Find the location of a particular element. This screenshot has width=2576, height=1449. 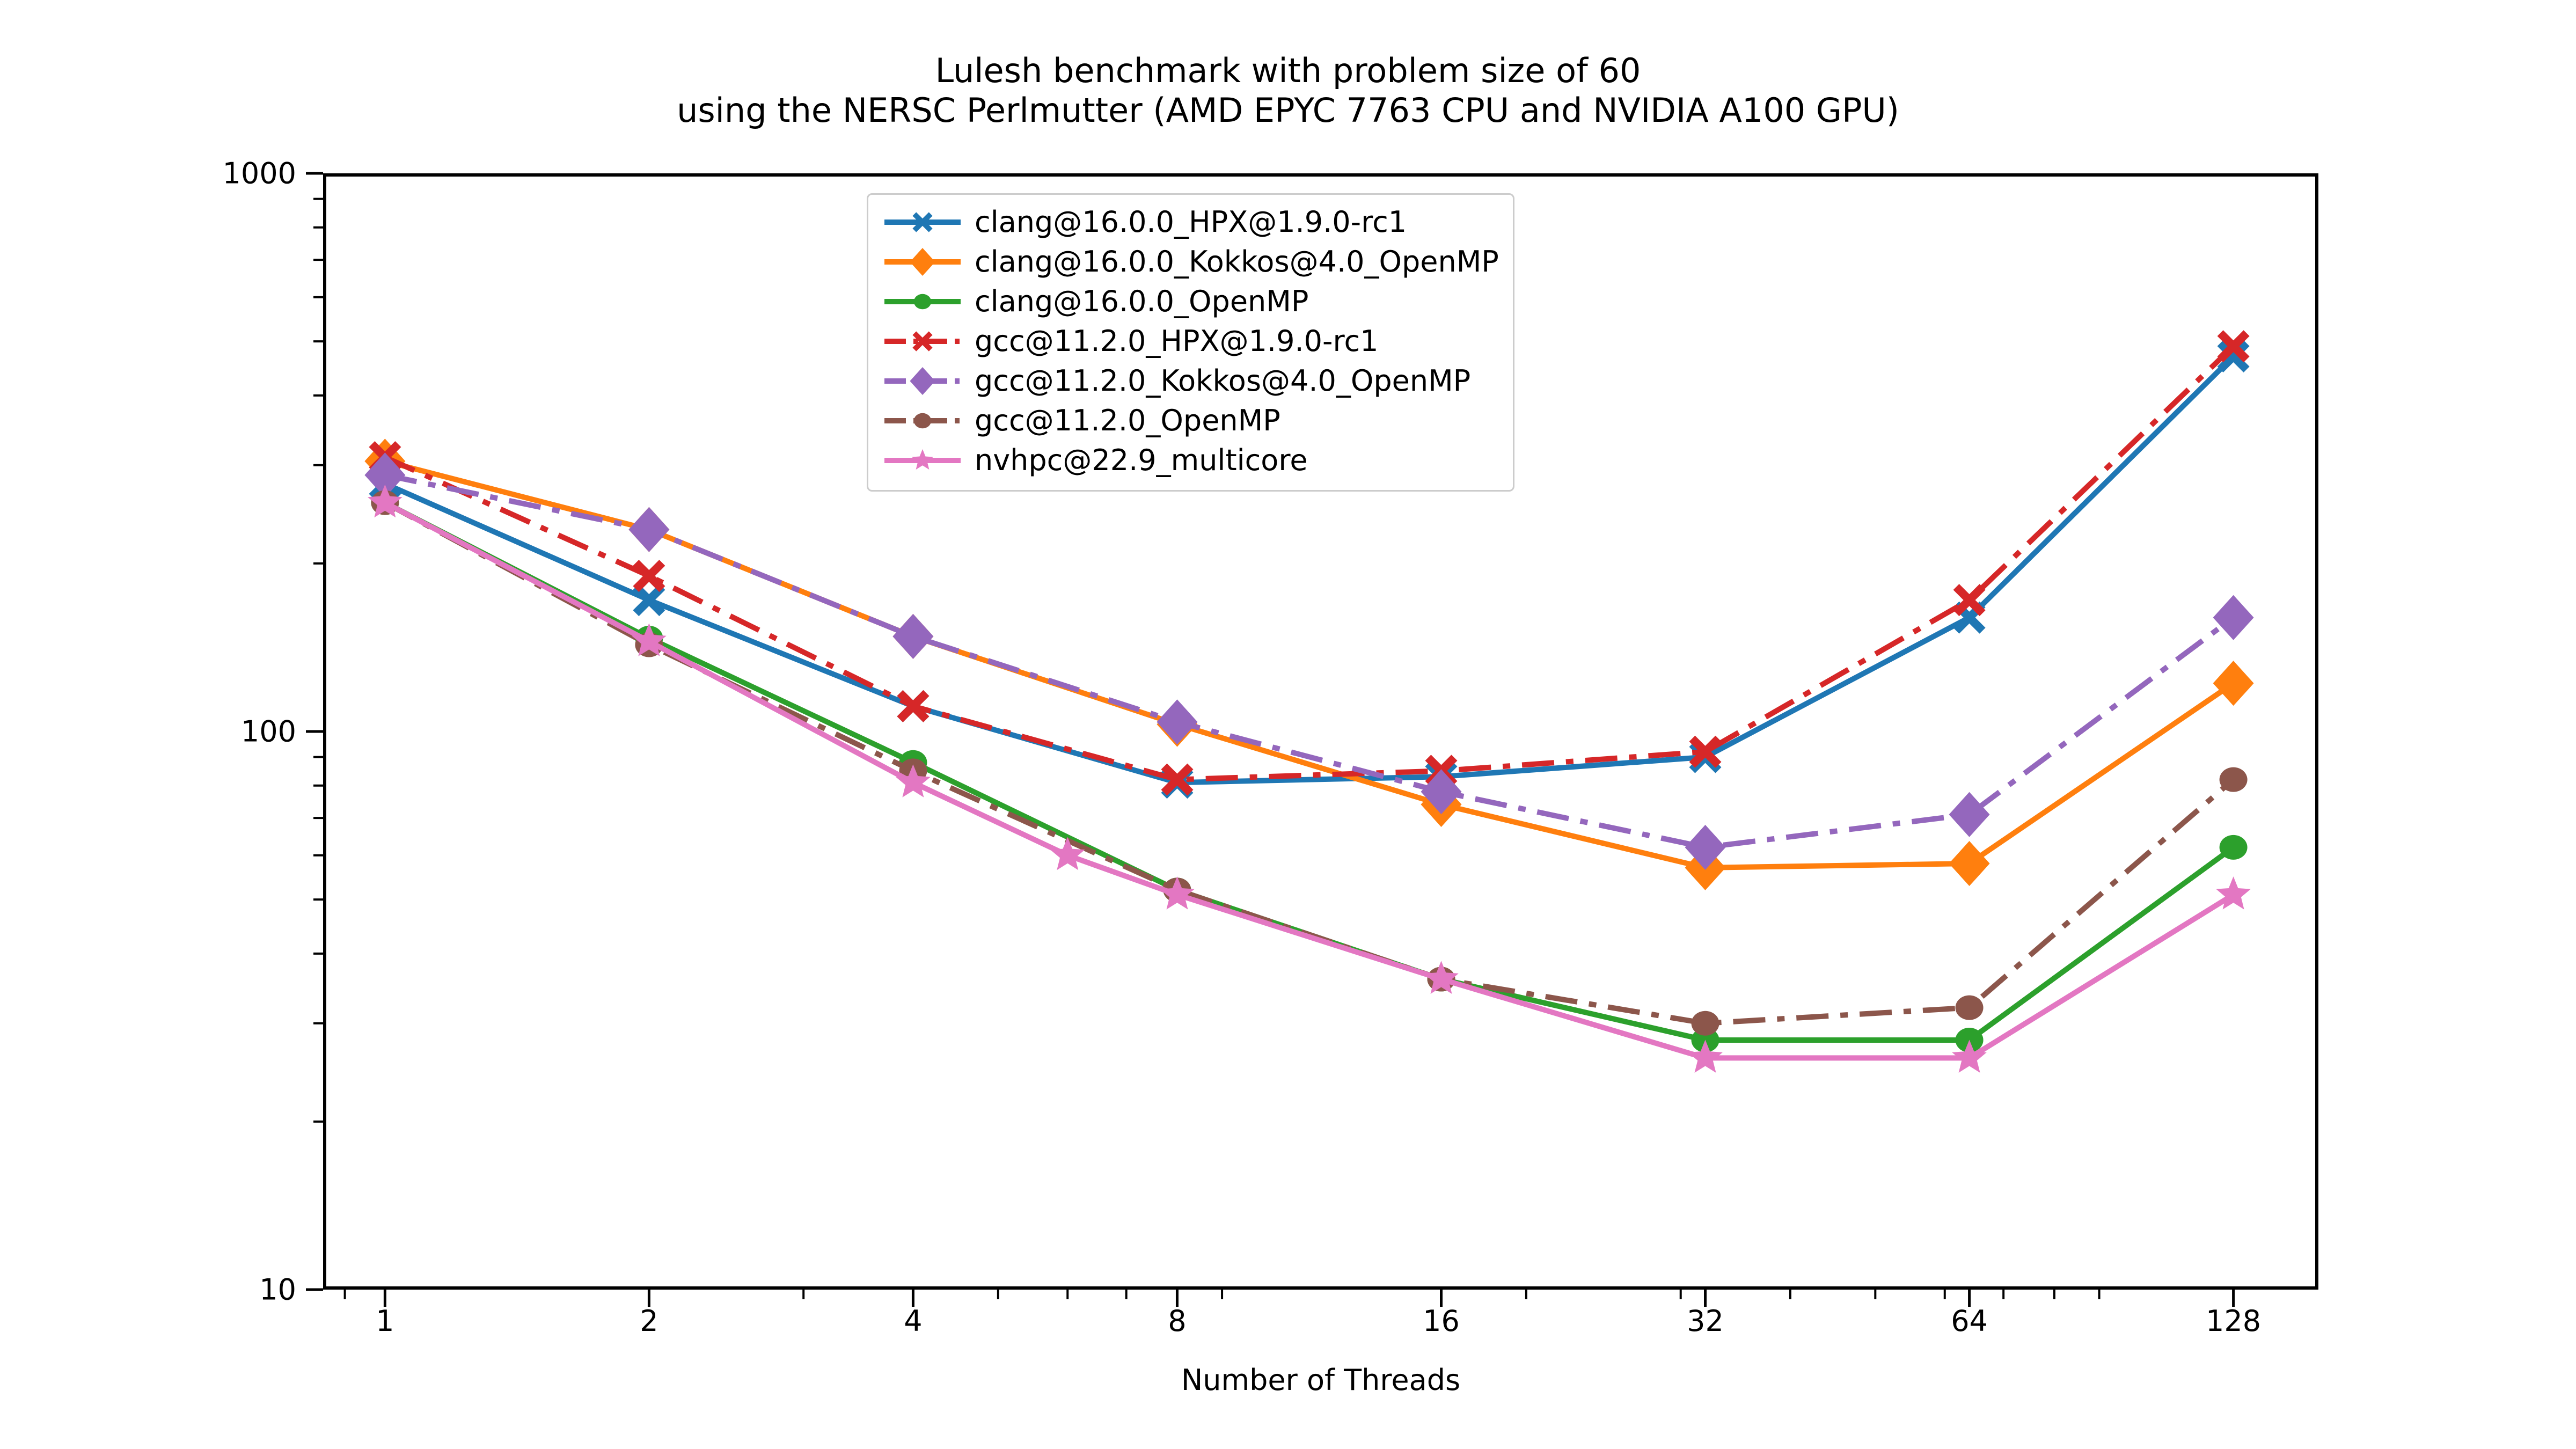

x-axis-label: Number of Threads is located at coordinates (1321, 1380).